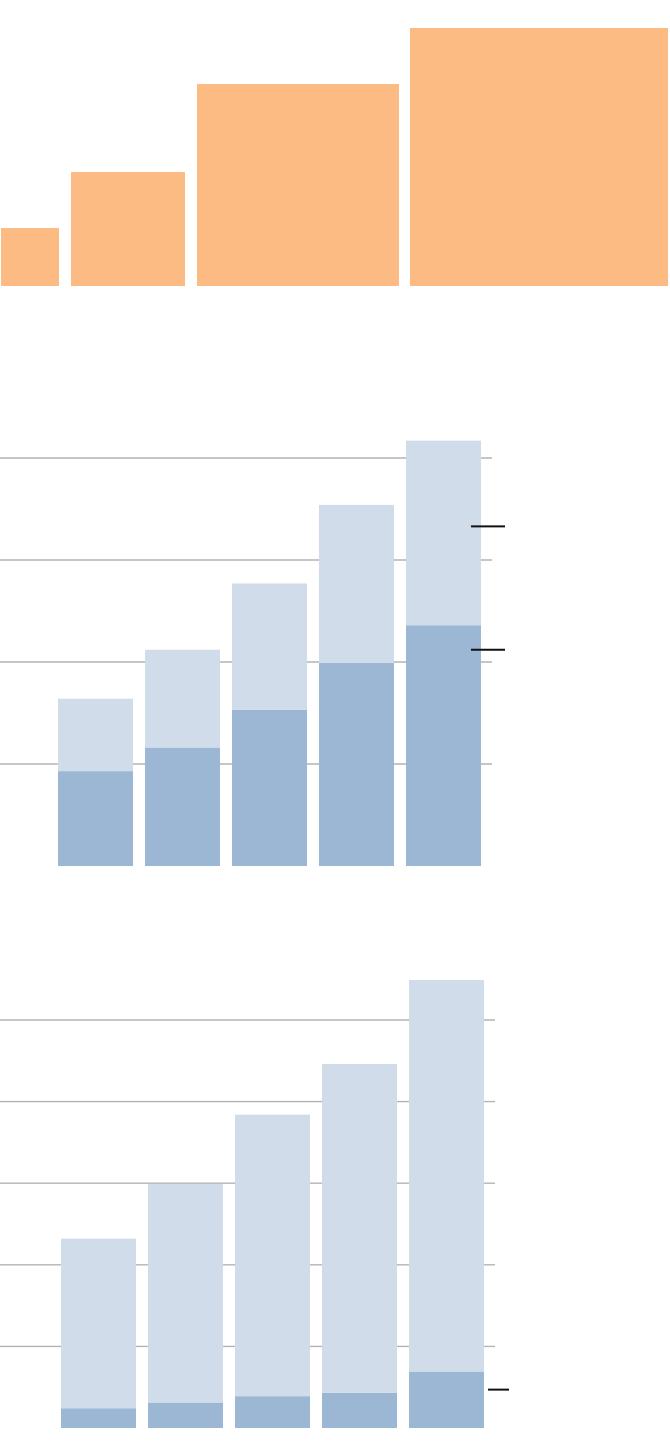 The height and width of the screenshot is (1454, 670). Describe the element at coordinates (182, 806) in the screenshot. I see `middle-bar-2-bottom-segment` at that location.